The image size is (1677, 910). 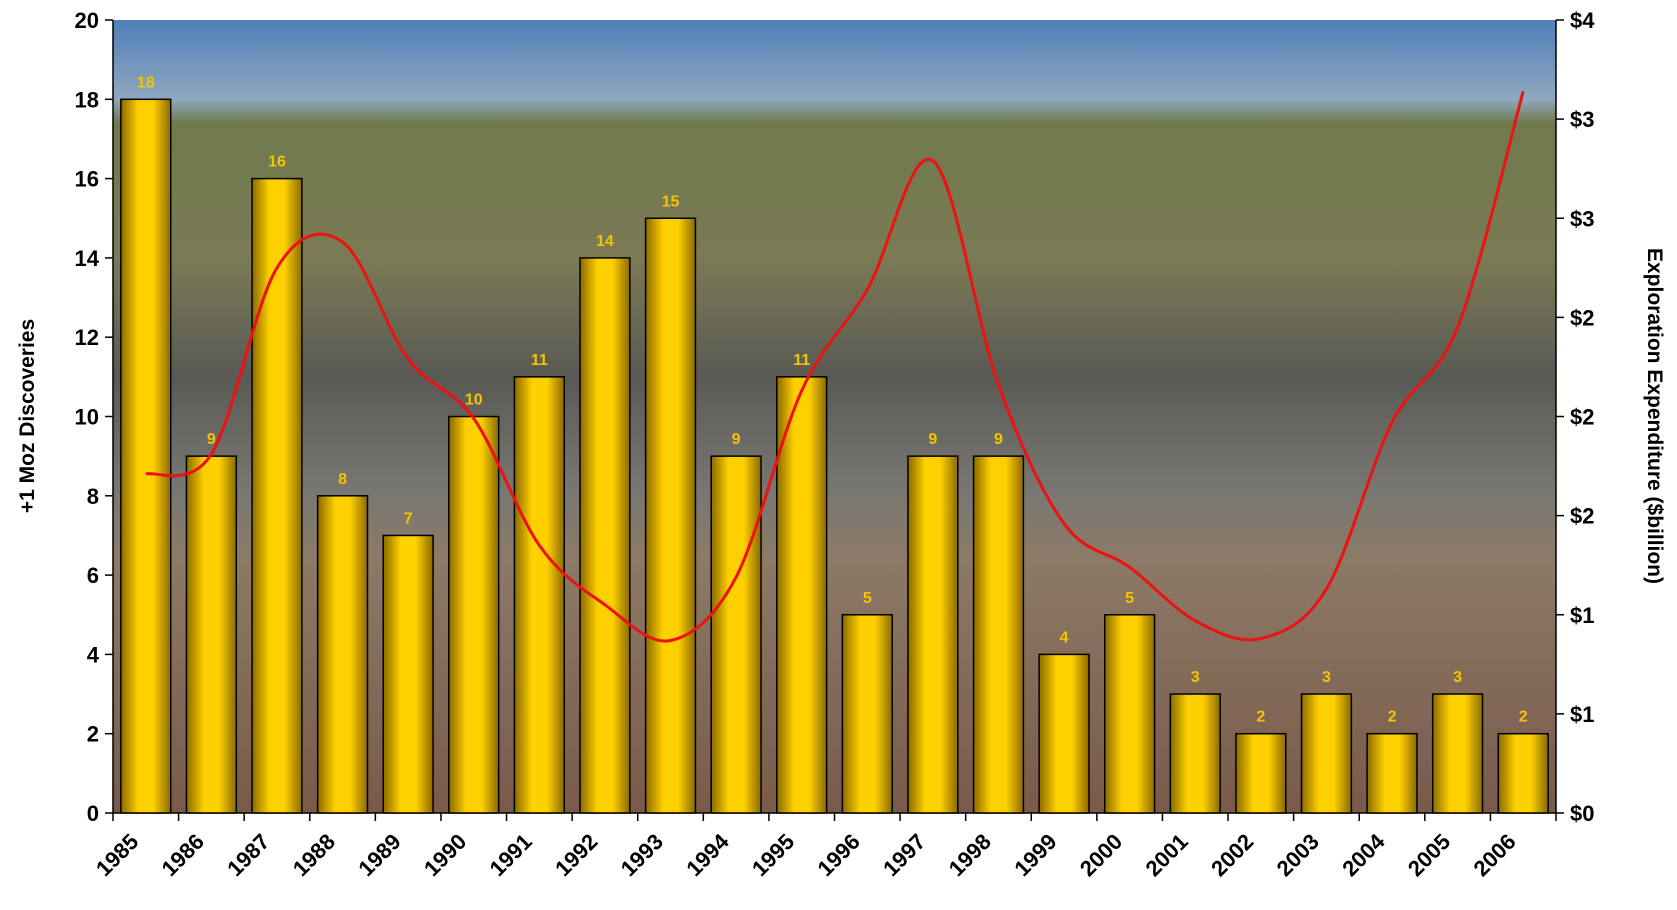 What do you see at coordinates (87, 337) in the screenshot?
I see `y-tick-label: 12` at bounding box center [87, 337].